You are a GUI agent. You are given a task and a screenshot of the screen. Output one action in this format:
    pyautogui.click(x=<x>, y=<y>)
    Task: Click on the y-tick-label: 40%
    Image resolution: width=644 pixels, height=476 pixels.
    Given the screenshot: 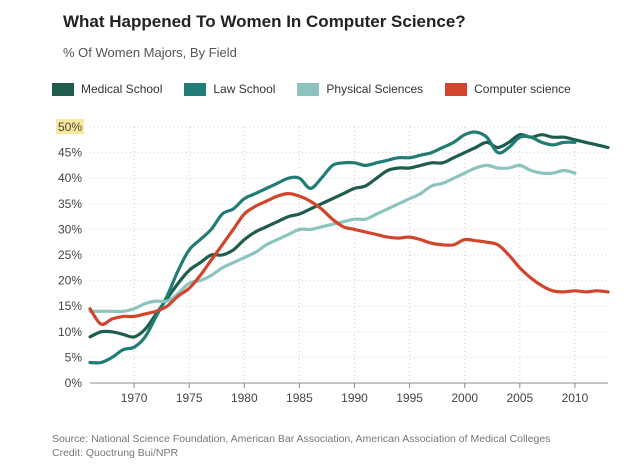 What is the action you would take?
    pyautogui.click(x=70, y=178)
    